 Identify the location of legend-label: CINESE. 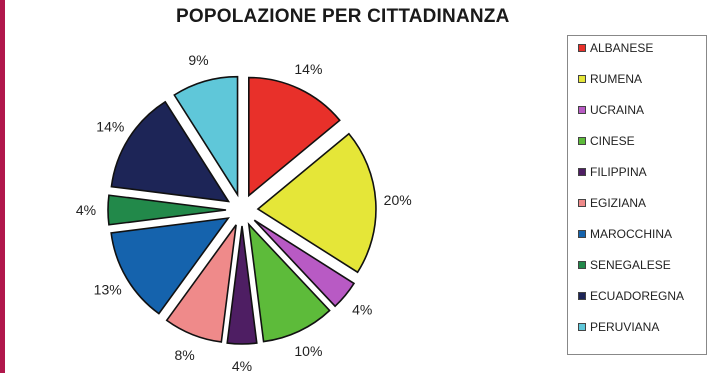
(612, 141).